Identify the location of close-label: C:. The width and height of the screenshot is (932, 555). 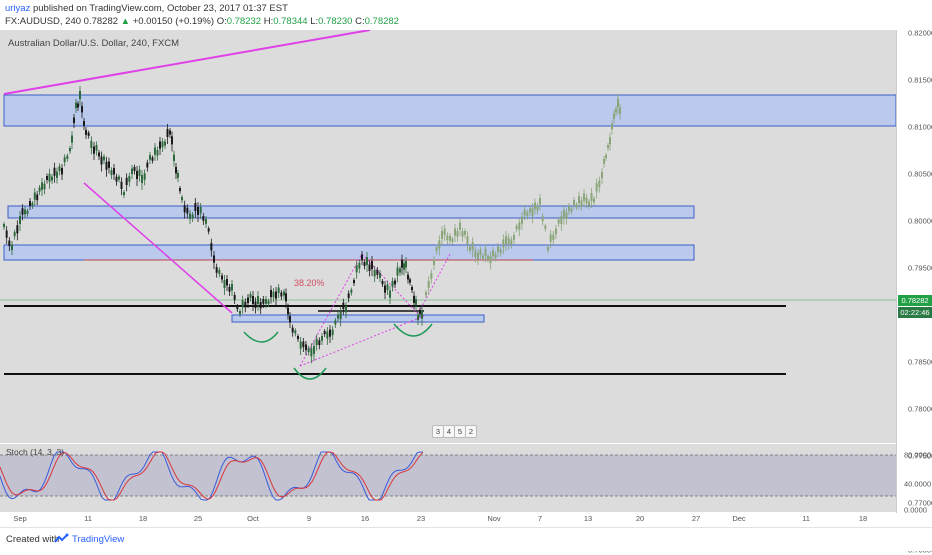
(360, 21).